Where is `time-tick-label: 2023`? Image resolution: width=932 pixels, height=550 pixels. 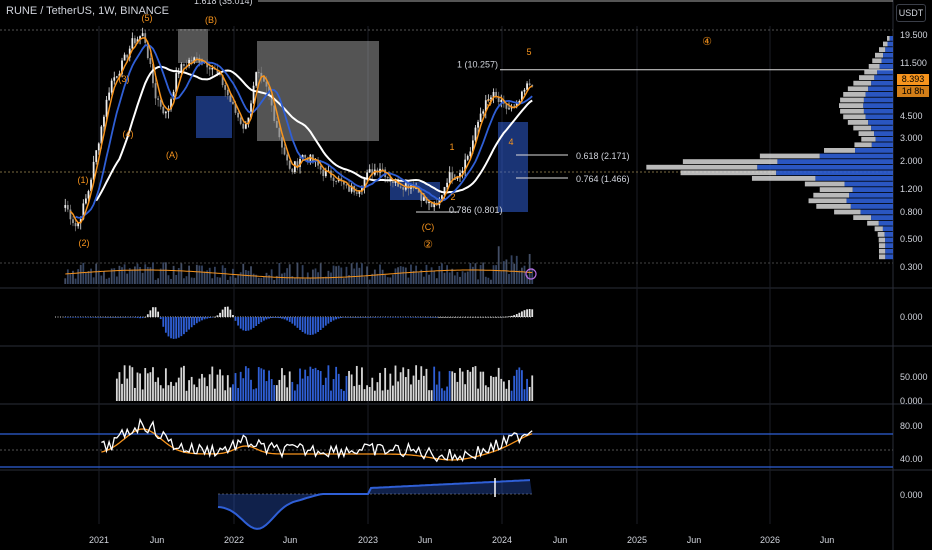 time-tick-label: 2023 is located at coordinates (368, 540).